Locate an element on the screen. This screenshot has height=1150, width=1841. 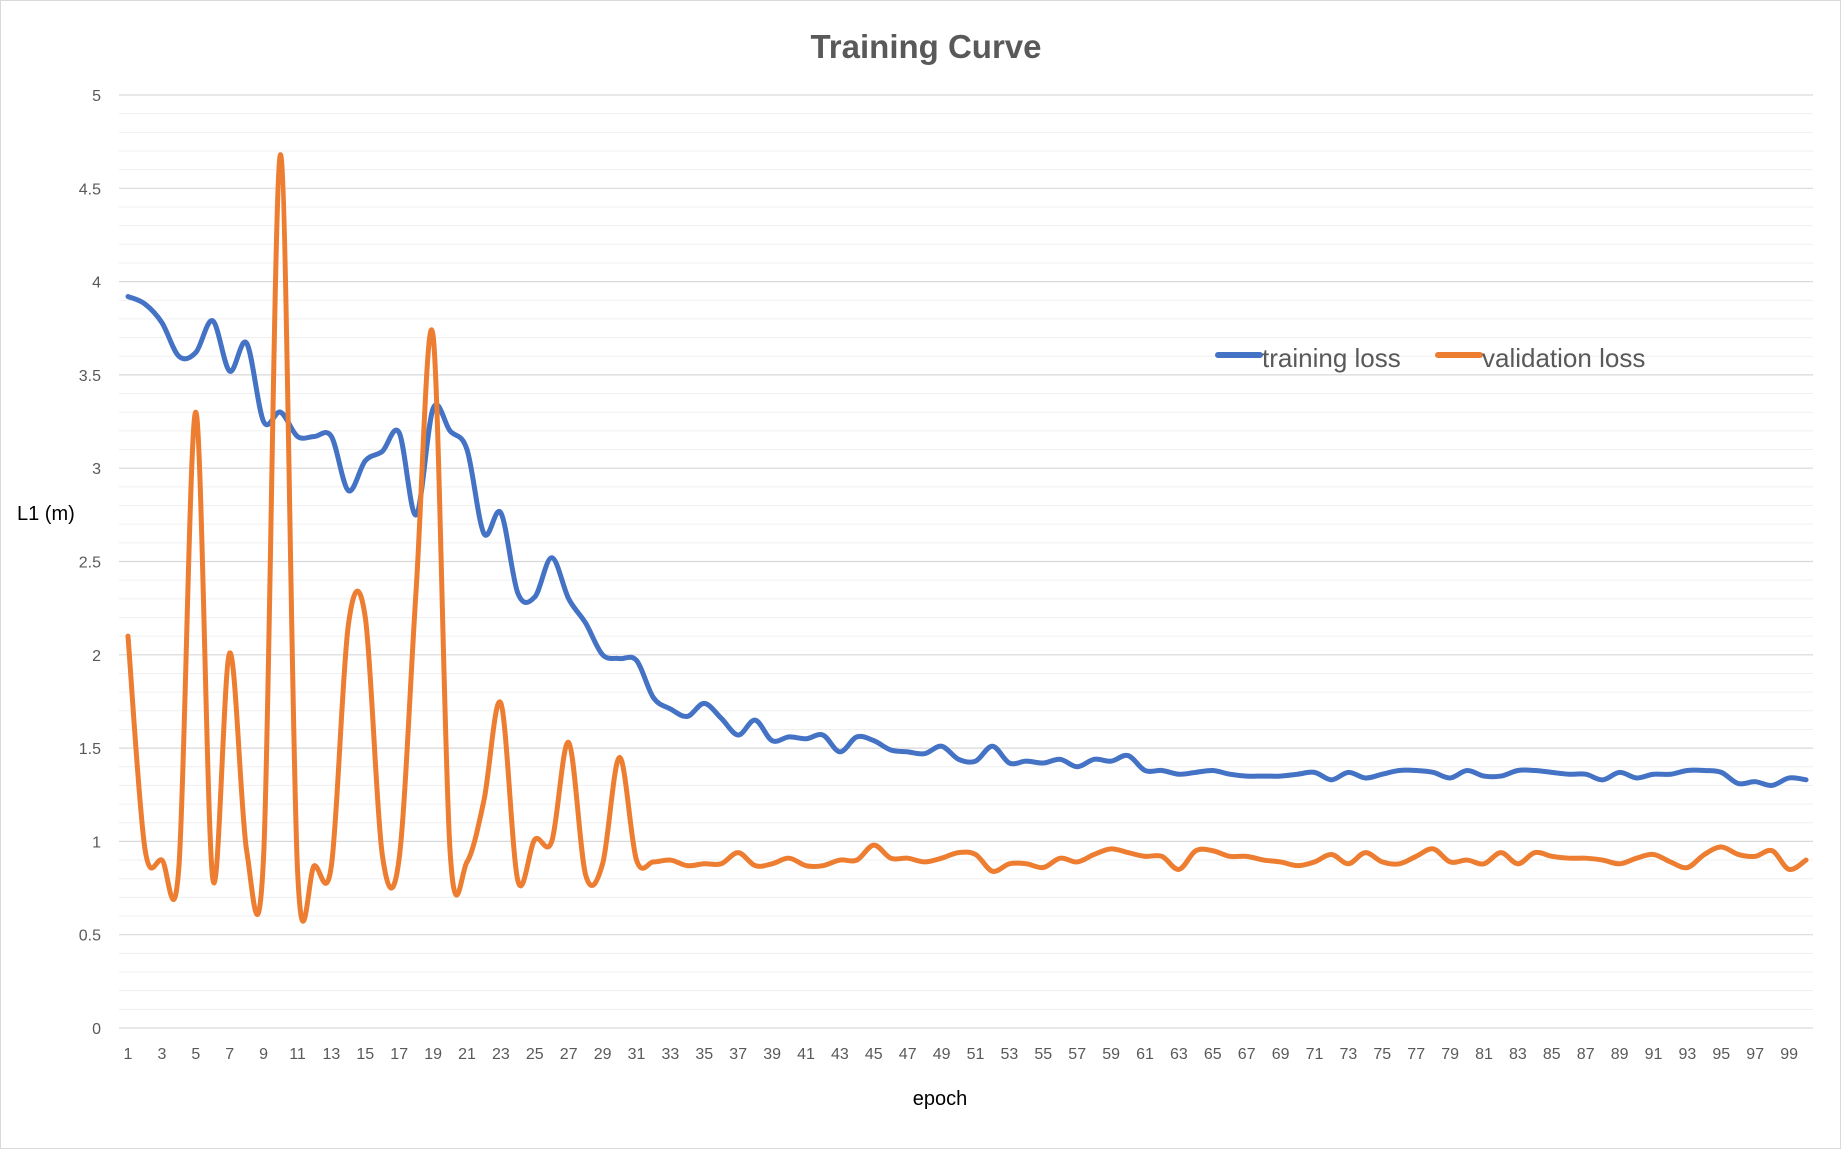
x-tick-label: 3 is located at coordinates (161, 1054).